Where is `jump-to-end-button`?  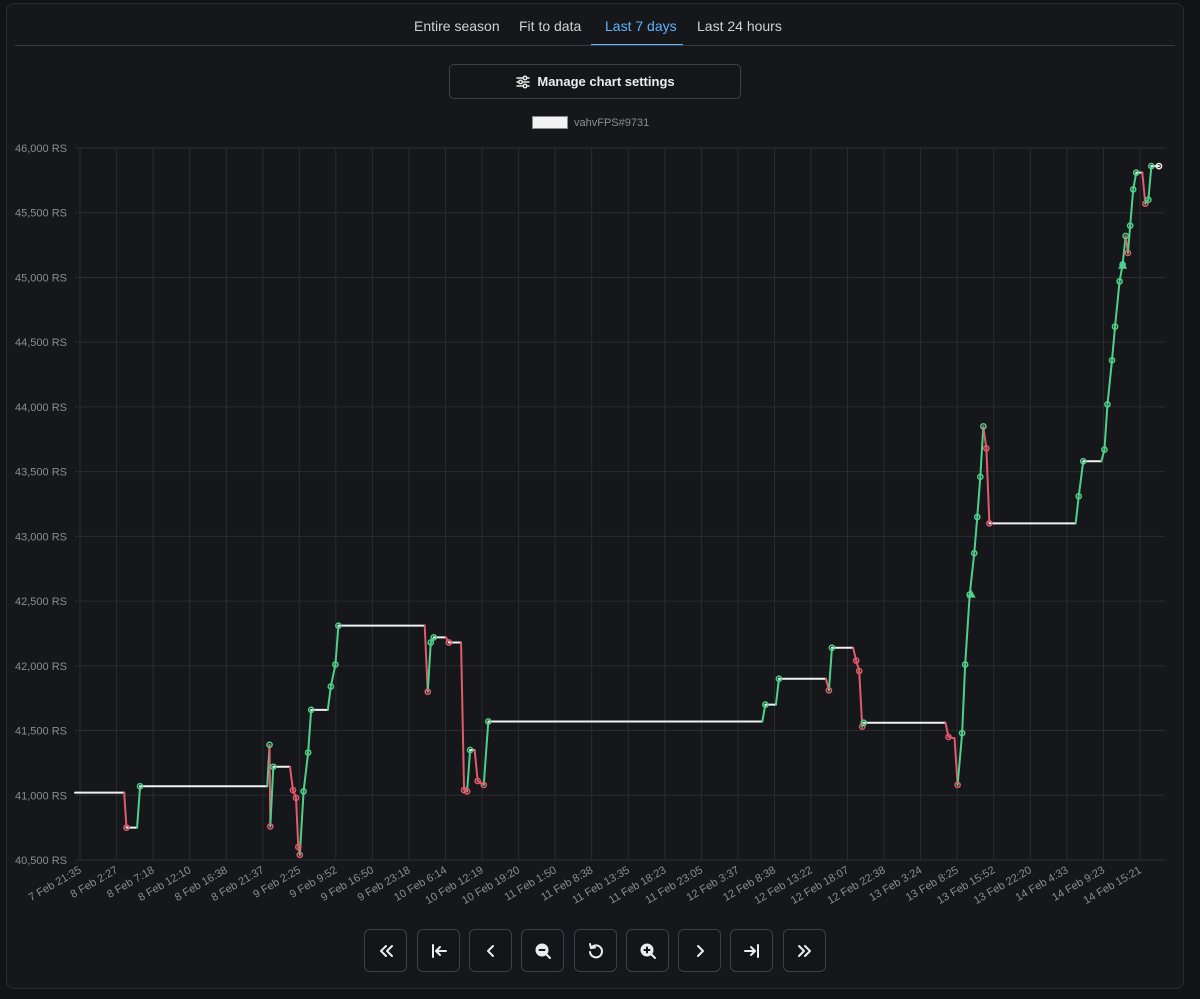 jump-to-end-button is located at coordinates (751, 950).